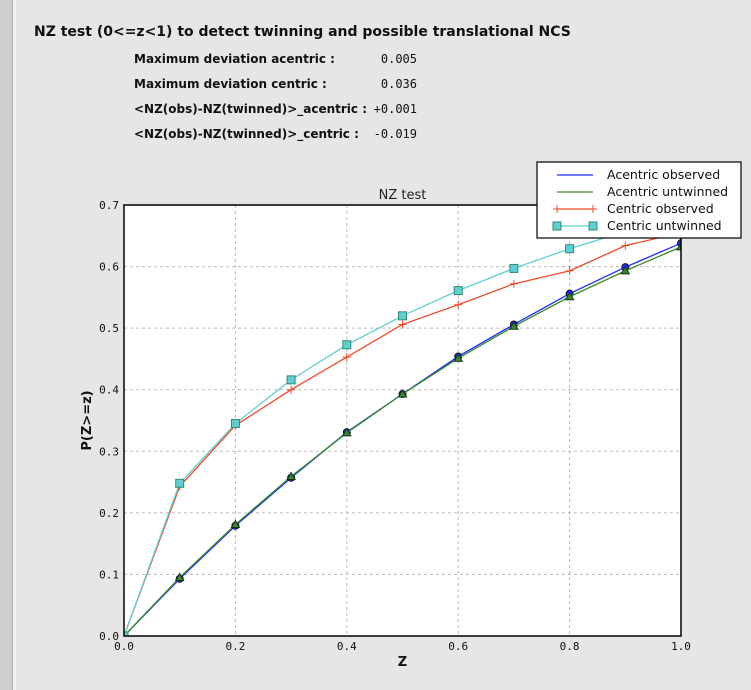 This screenshot has width=751, height=690. Describe the element at coordinates (109, 513) in the screenshot. I see `y-tick-label: 0.2` at that location.